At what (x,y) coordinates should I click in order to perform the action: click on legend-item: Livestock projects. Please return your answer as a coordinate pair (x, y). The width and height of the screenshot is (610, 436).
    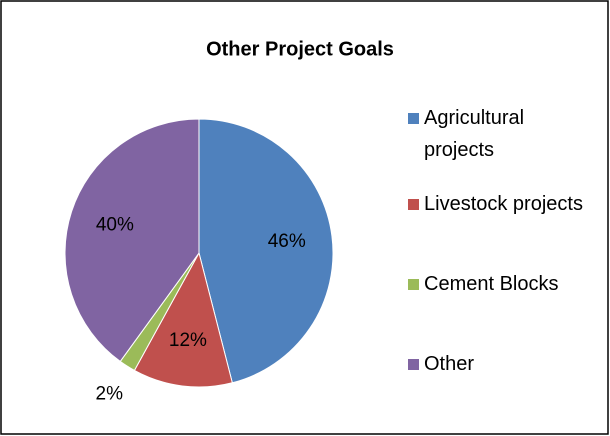
    Looking at the image, I should click on (498, 204).